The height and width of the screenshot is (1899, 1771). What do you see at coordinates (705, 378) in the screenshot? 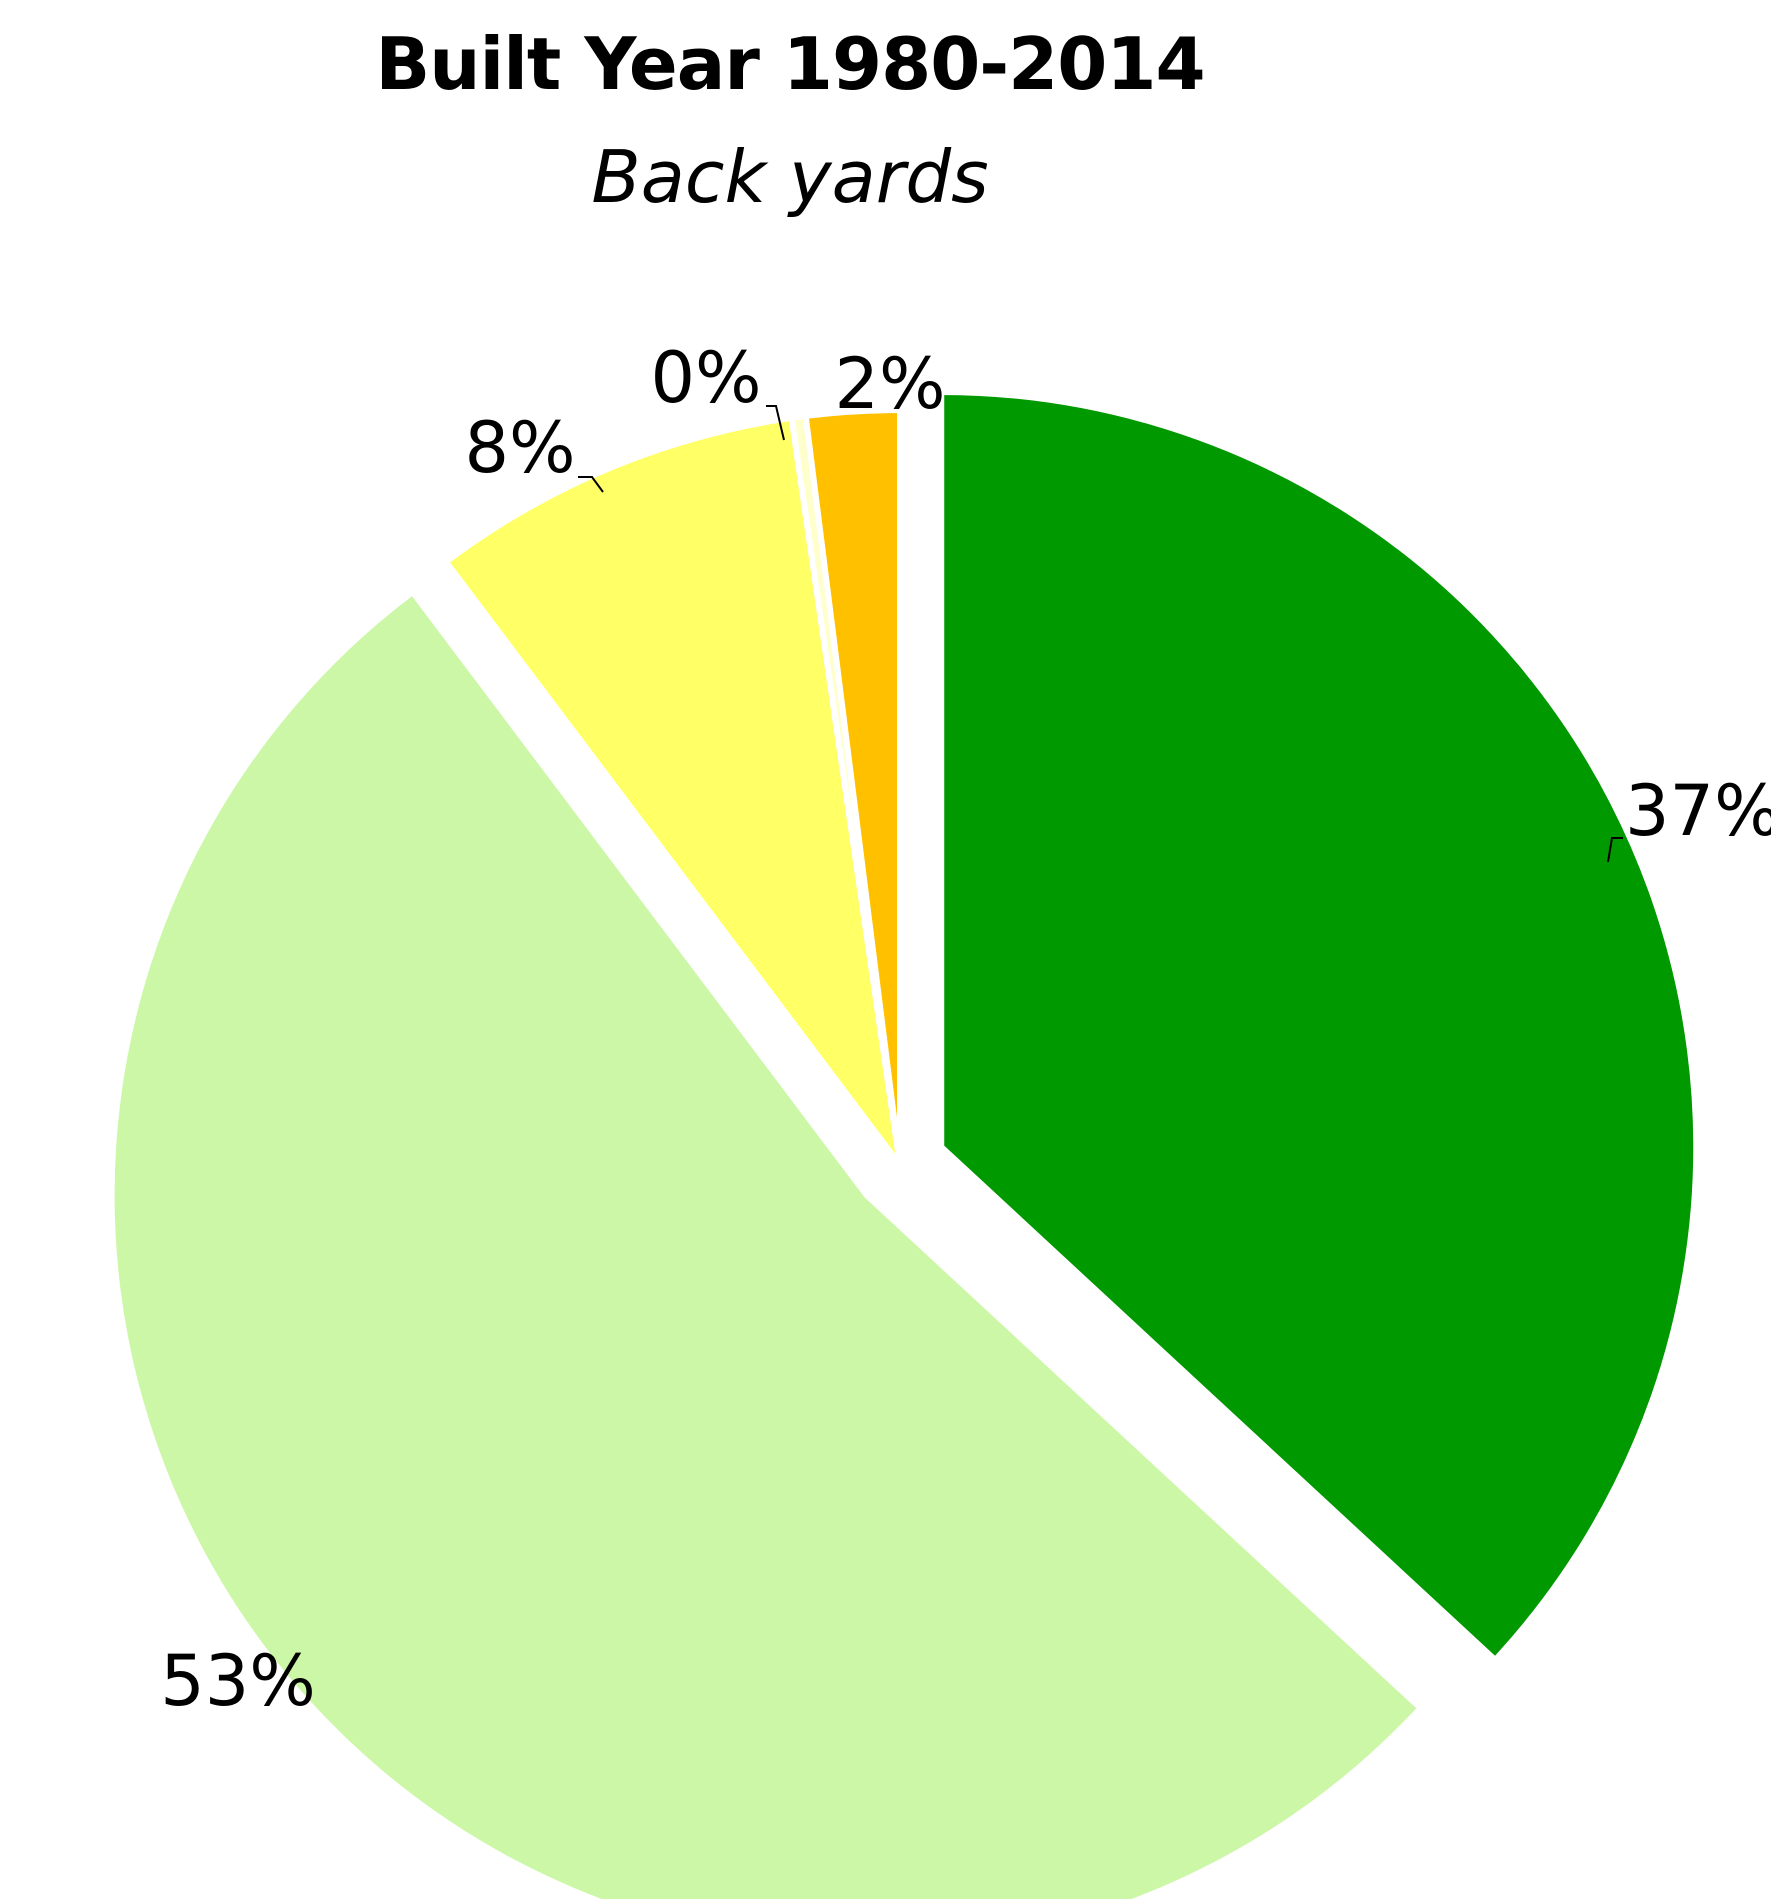
I see `slice-label-0pct: 0%` at bounding box center [705, 378].